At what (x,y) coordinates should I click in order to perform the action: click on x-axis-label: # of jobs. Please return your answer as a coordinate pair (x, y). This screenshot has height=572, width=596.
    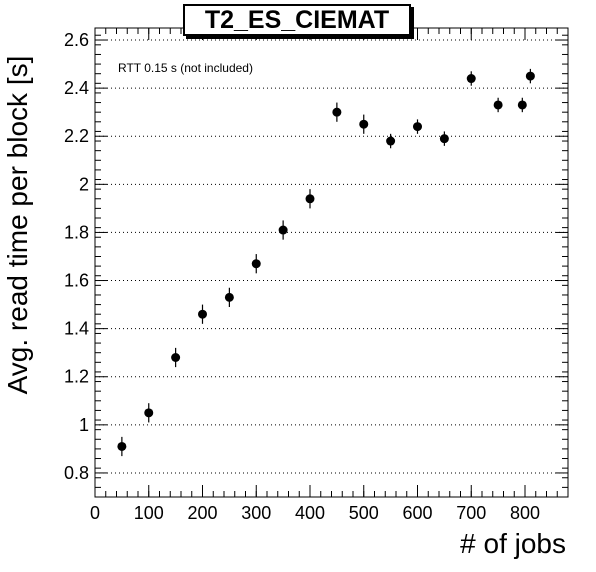
    Looking at the image, I should click on (513, 543).